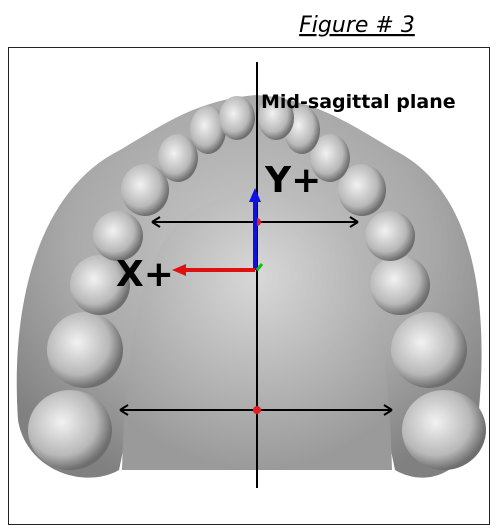 This screenshot has width=496, height=529. Describe the element at coordinates (145, 274) in the screenshot. I see `x-axis-label: X+` at that location.